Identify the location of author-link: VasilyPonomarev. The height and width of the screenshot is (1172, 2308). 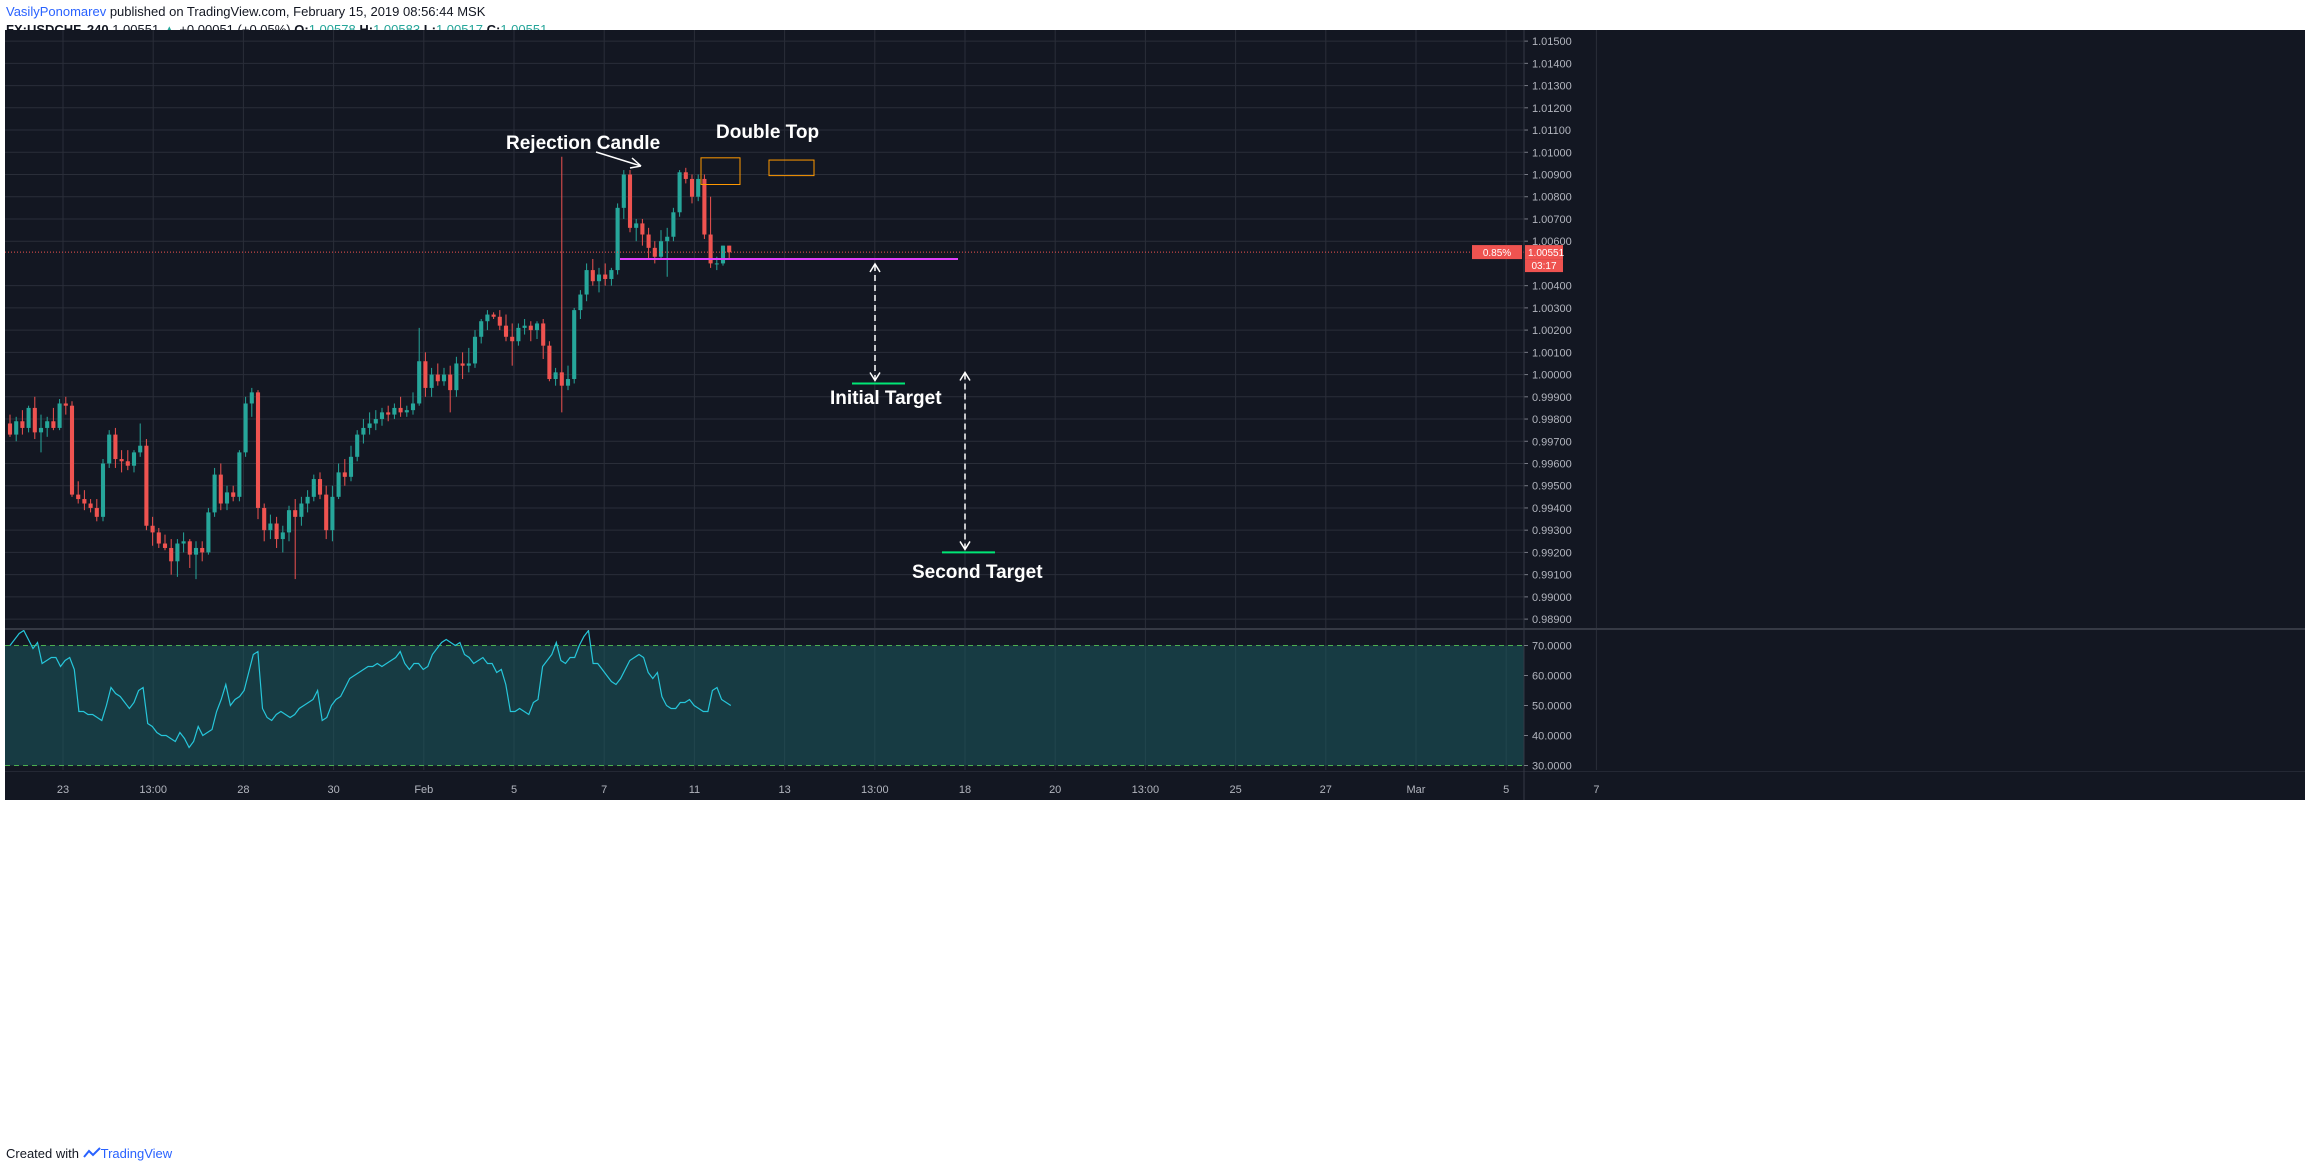
(56, 11).